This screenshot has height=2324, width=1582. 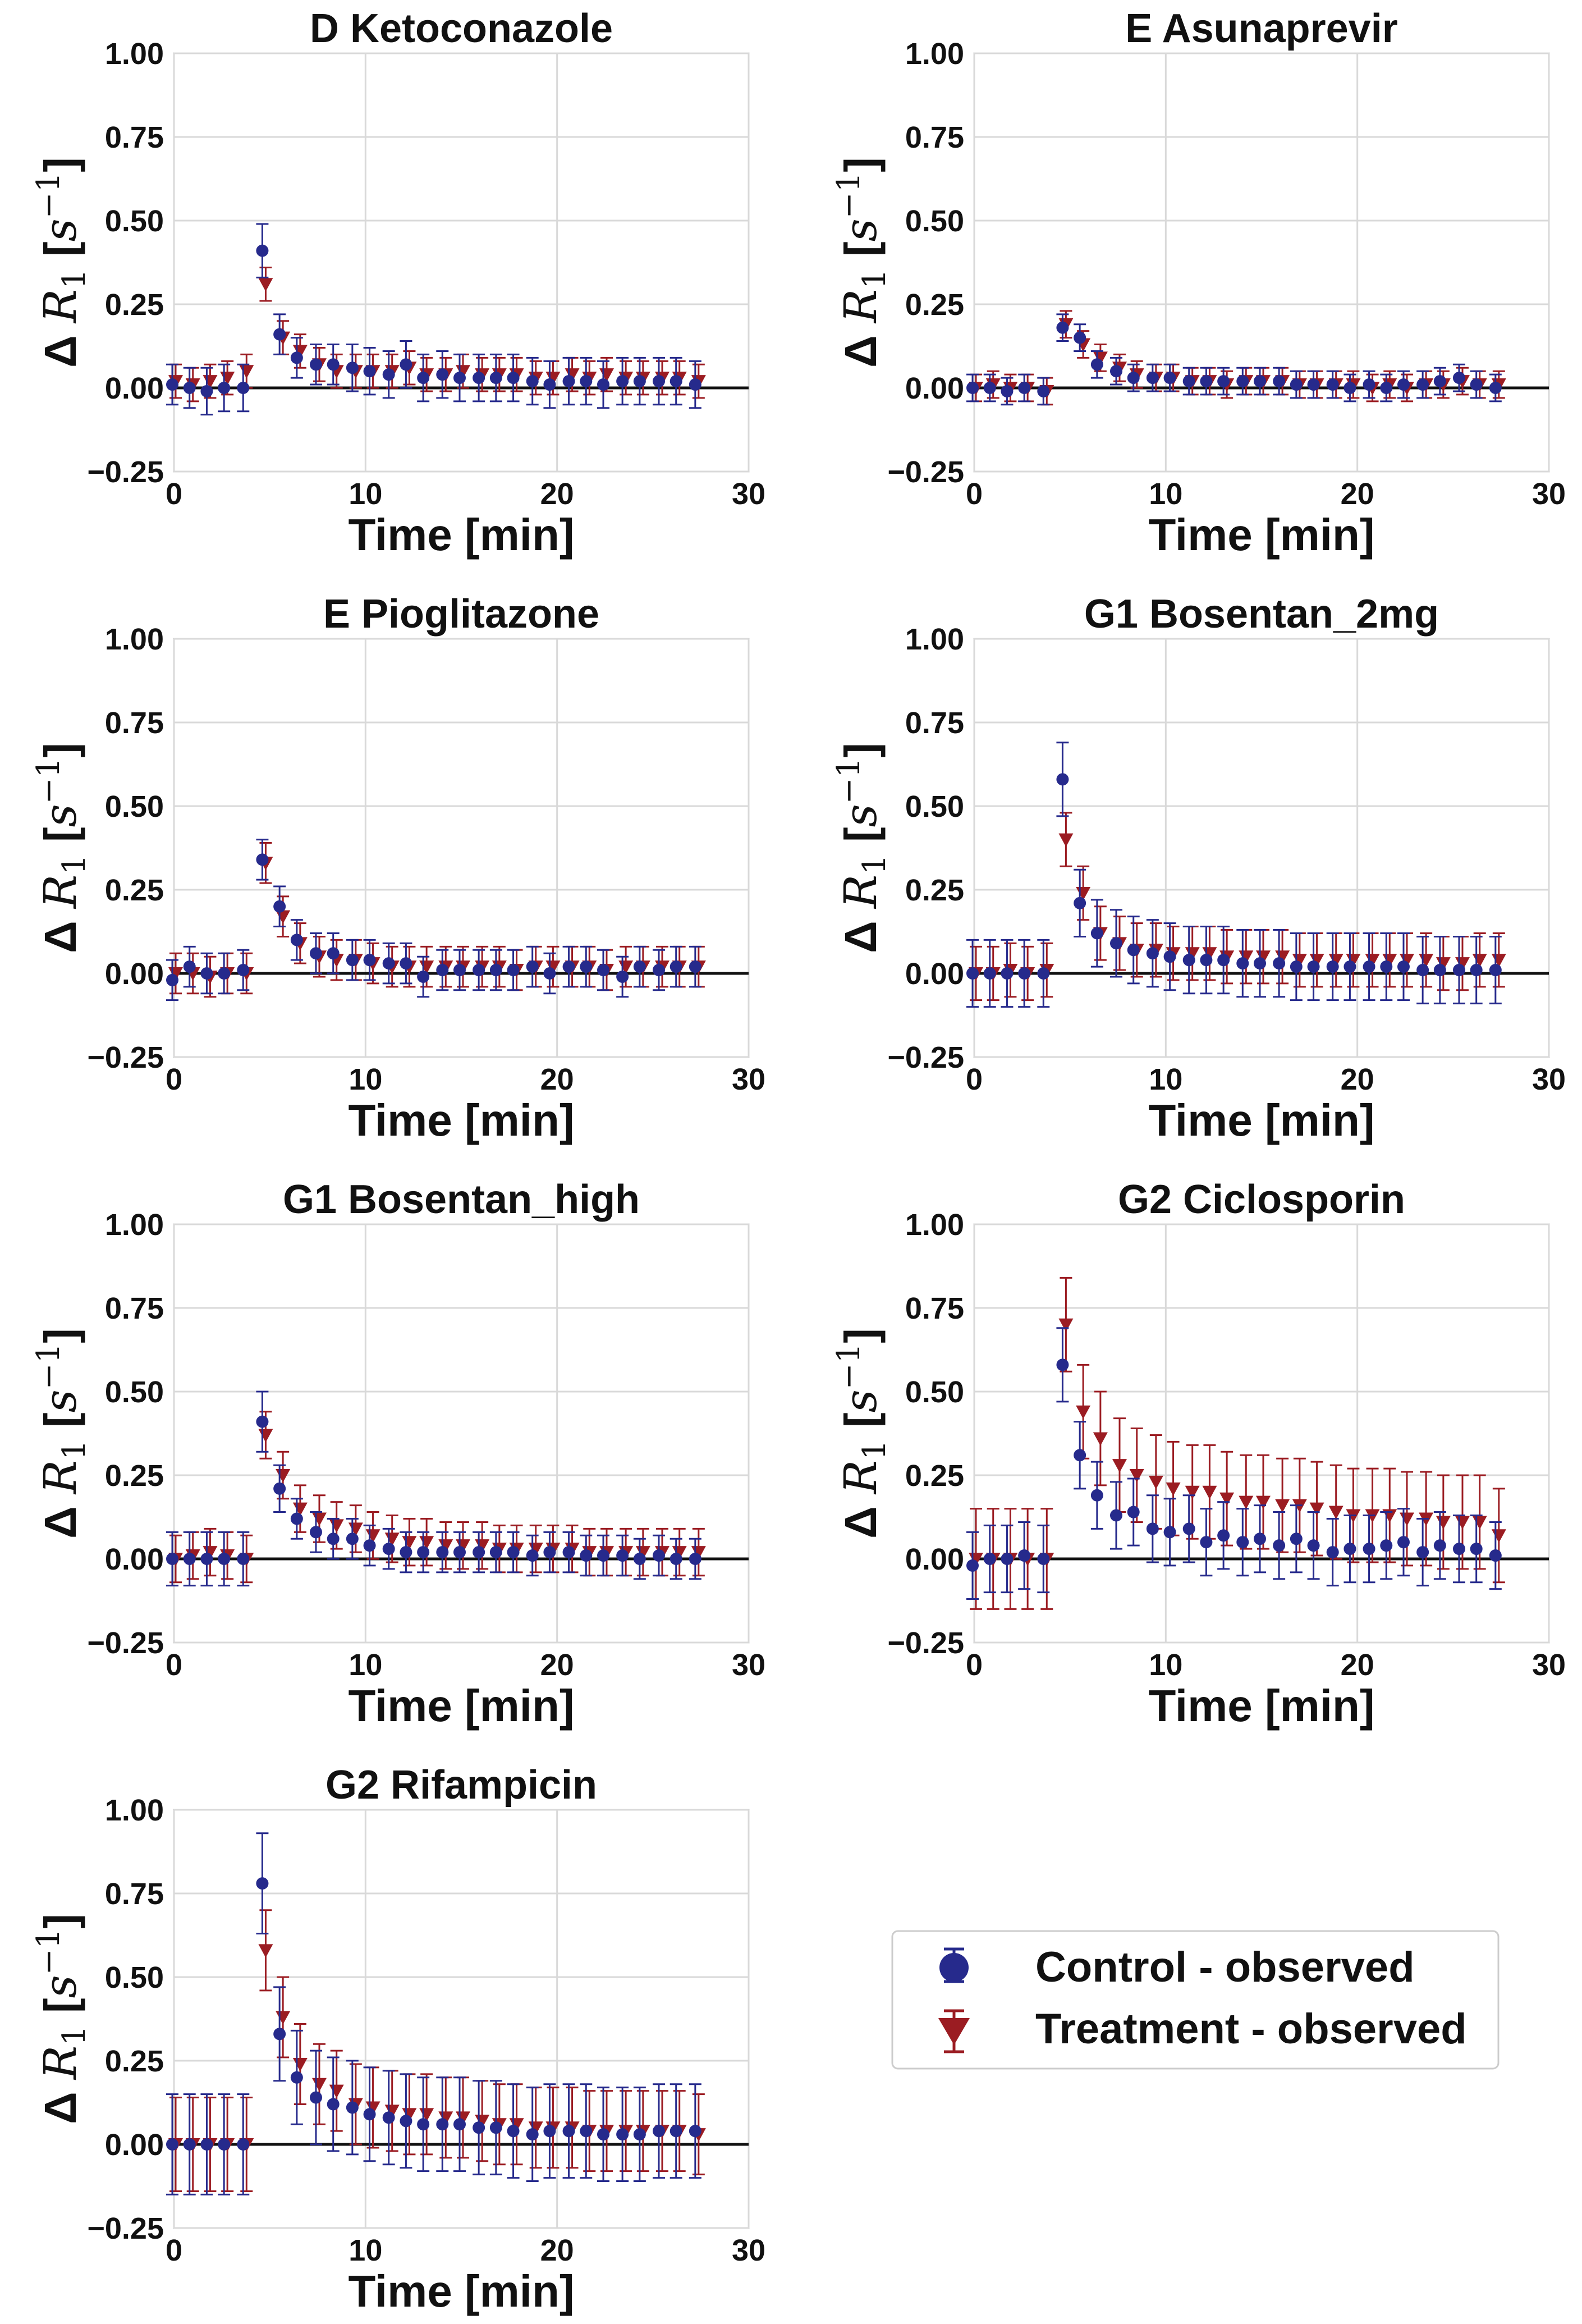 I want to click on legend-frame, so click(x=1195, y=2000).